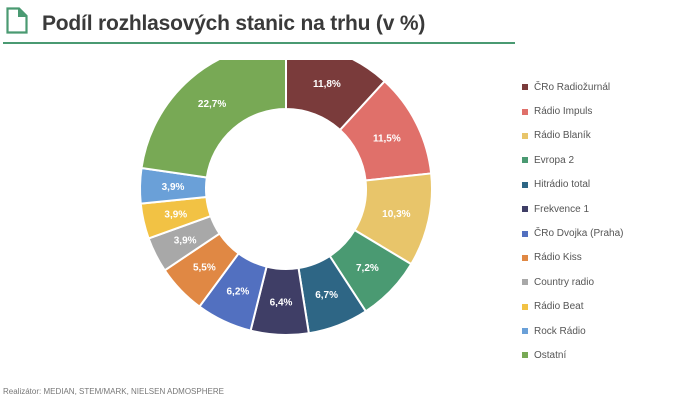  I want to click on legend-label: Rock Rádio, so click(560, 331).